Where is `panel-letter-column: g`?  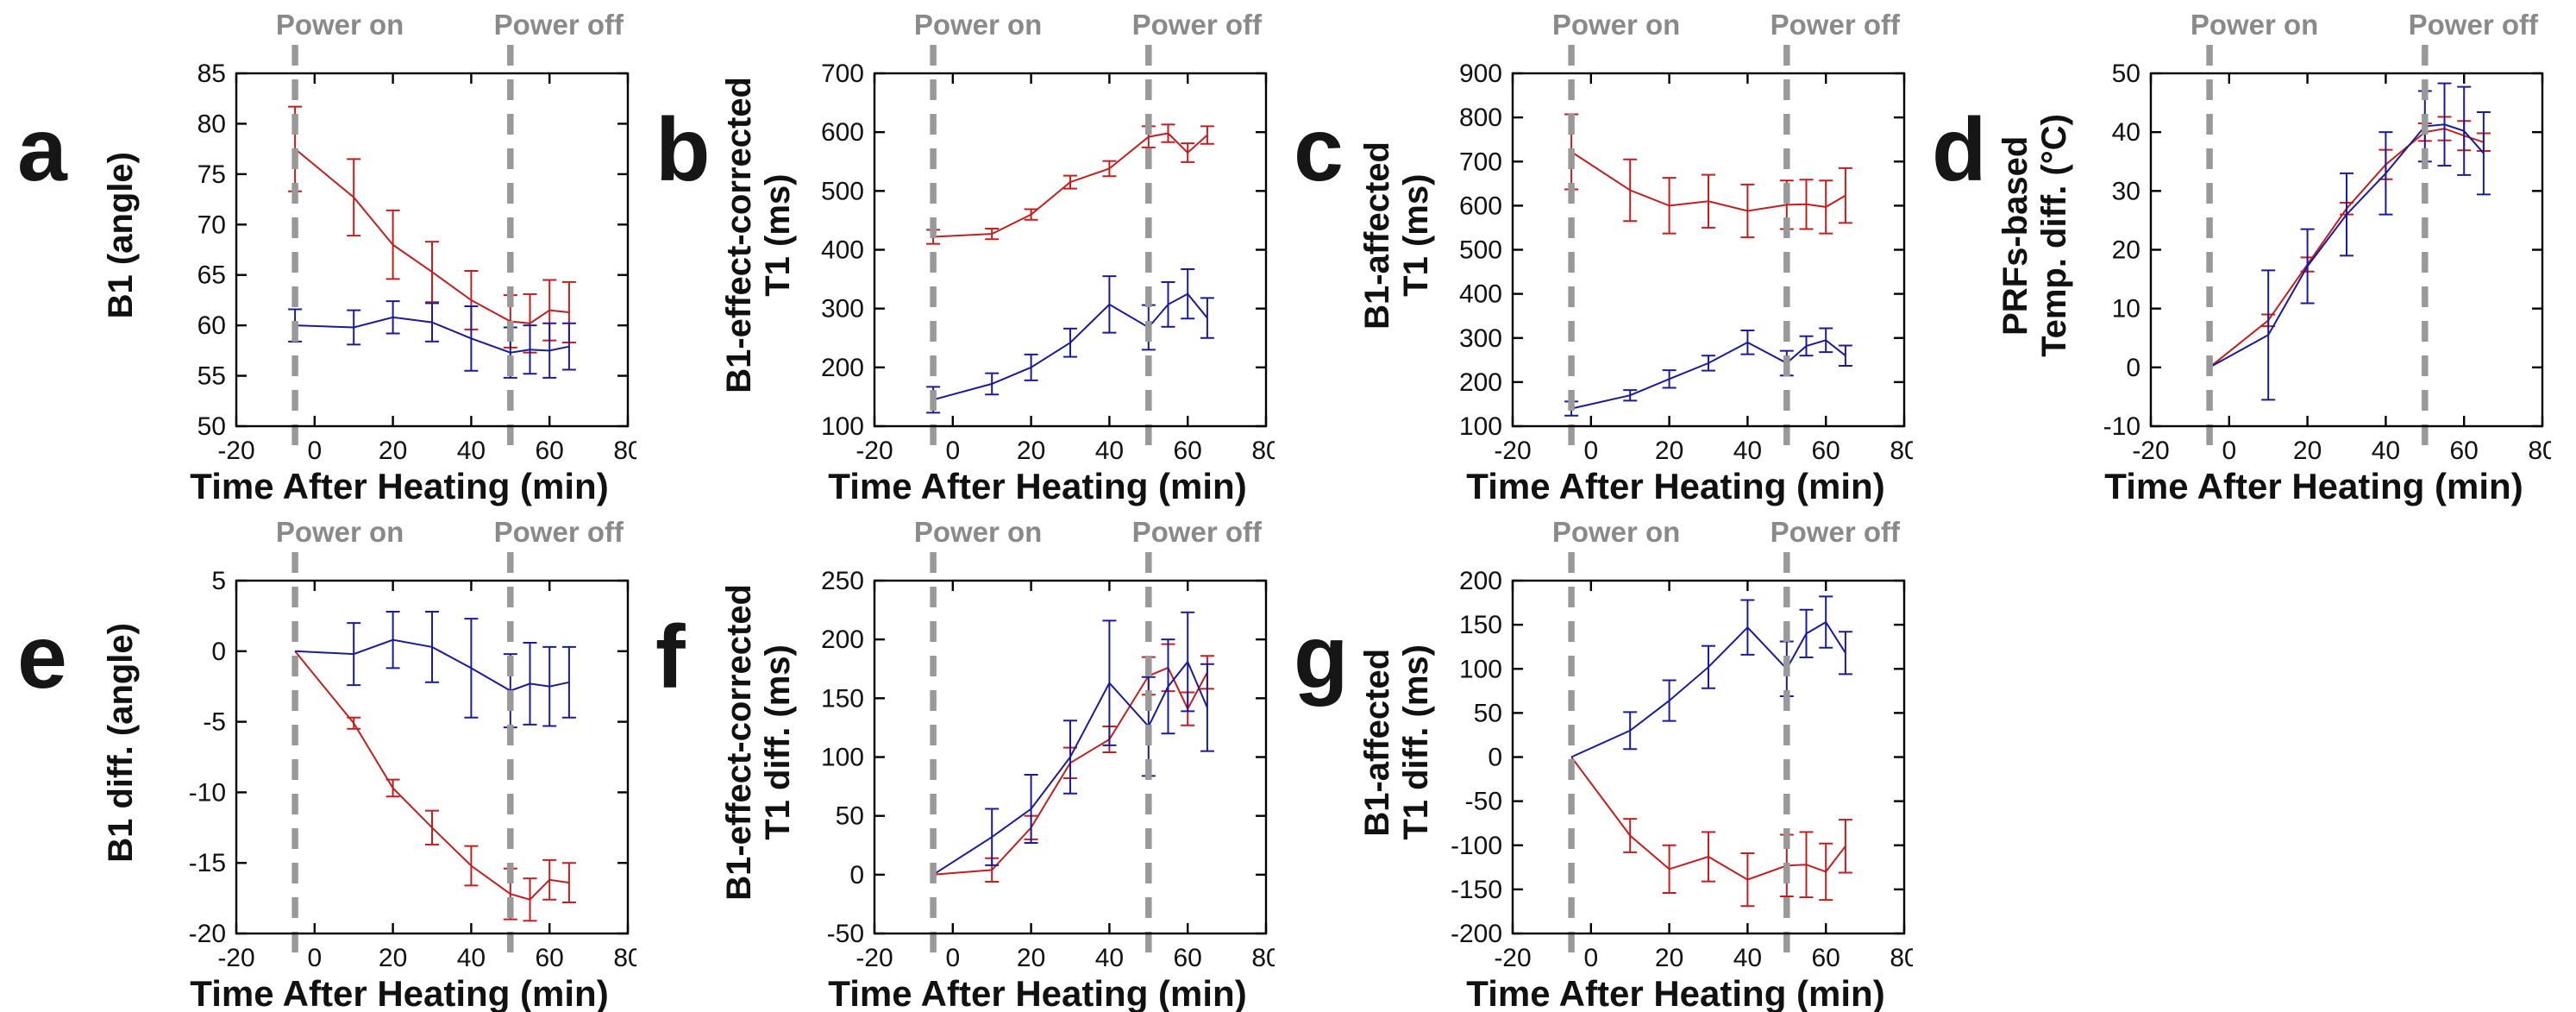
panel-letter-column: g is located at coordinates (1325, 760).